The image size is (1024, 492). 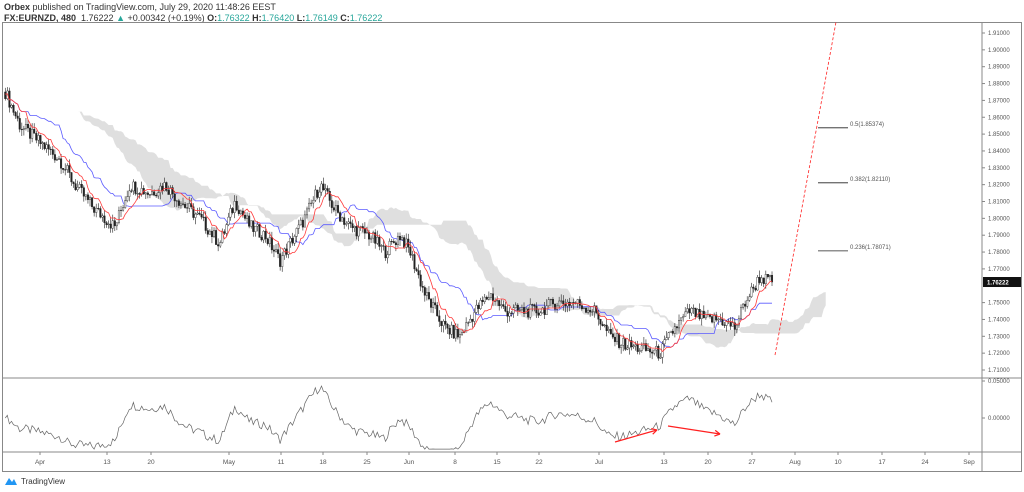 What do you see at coordinates (752, 462) in the screenshot?
I see `x-tick-label: 27` at bounding box center [752, 462].